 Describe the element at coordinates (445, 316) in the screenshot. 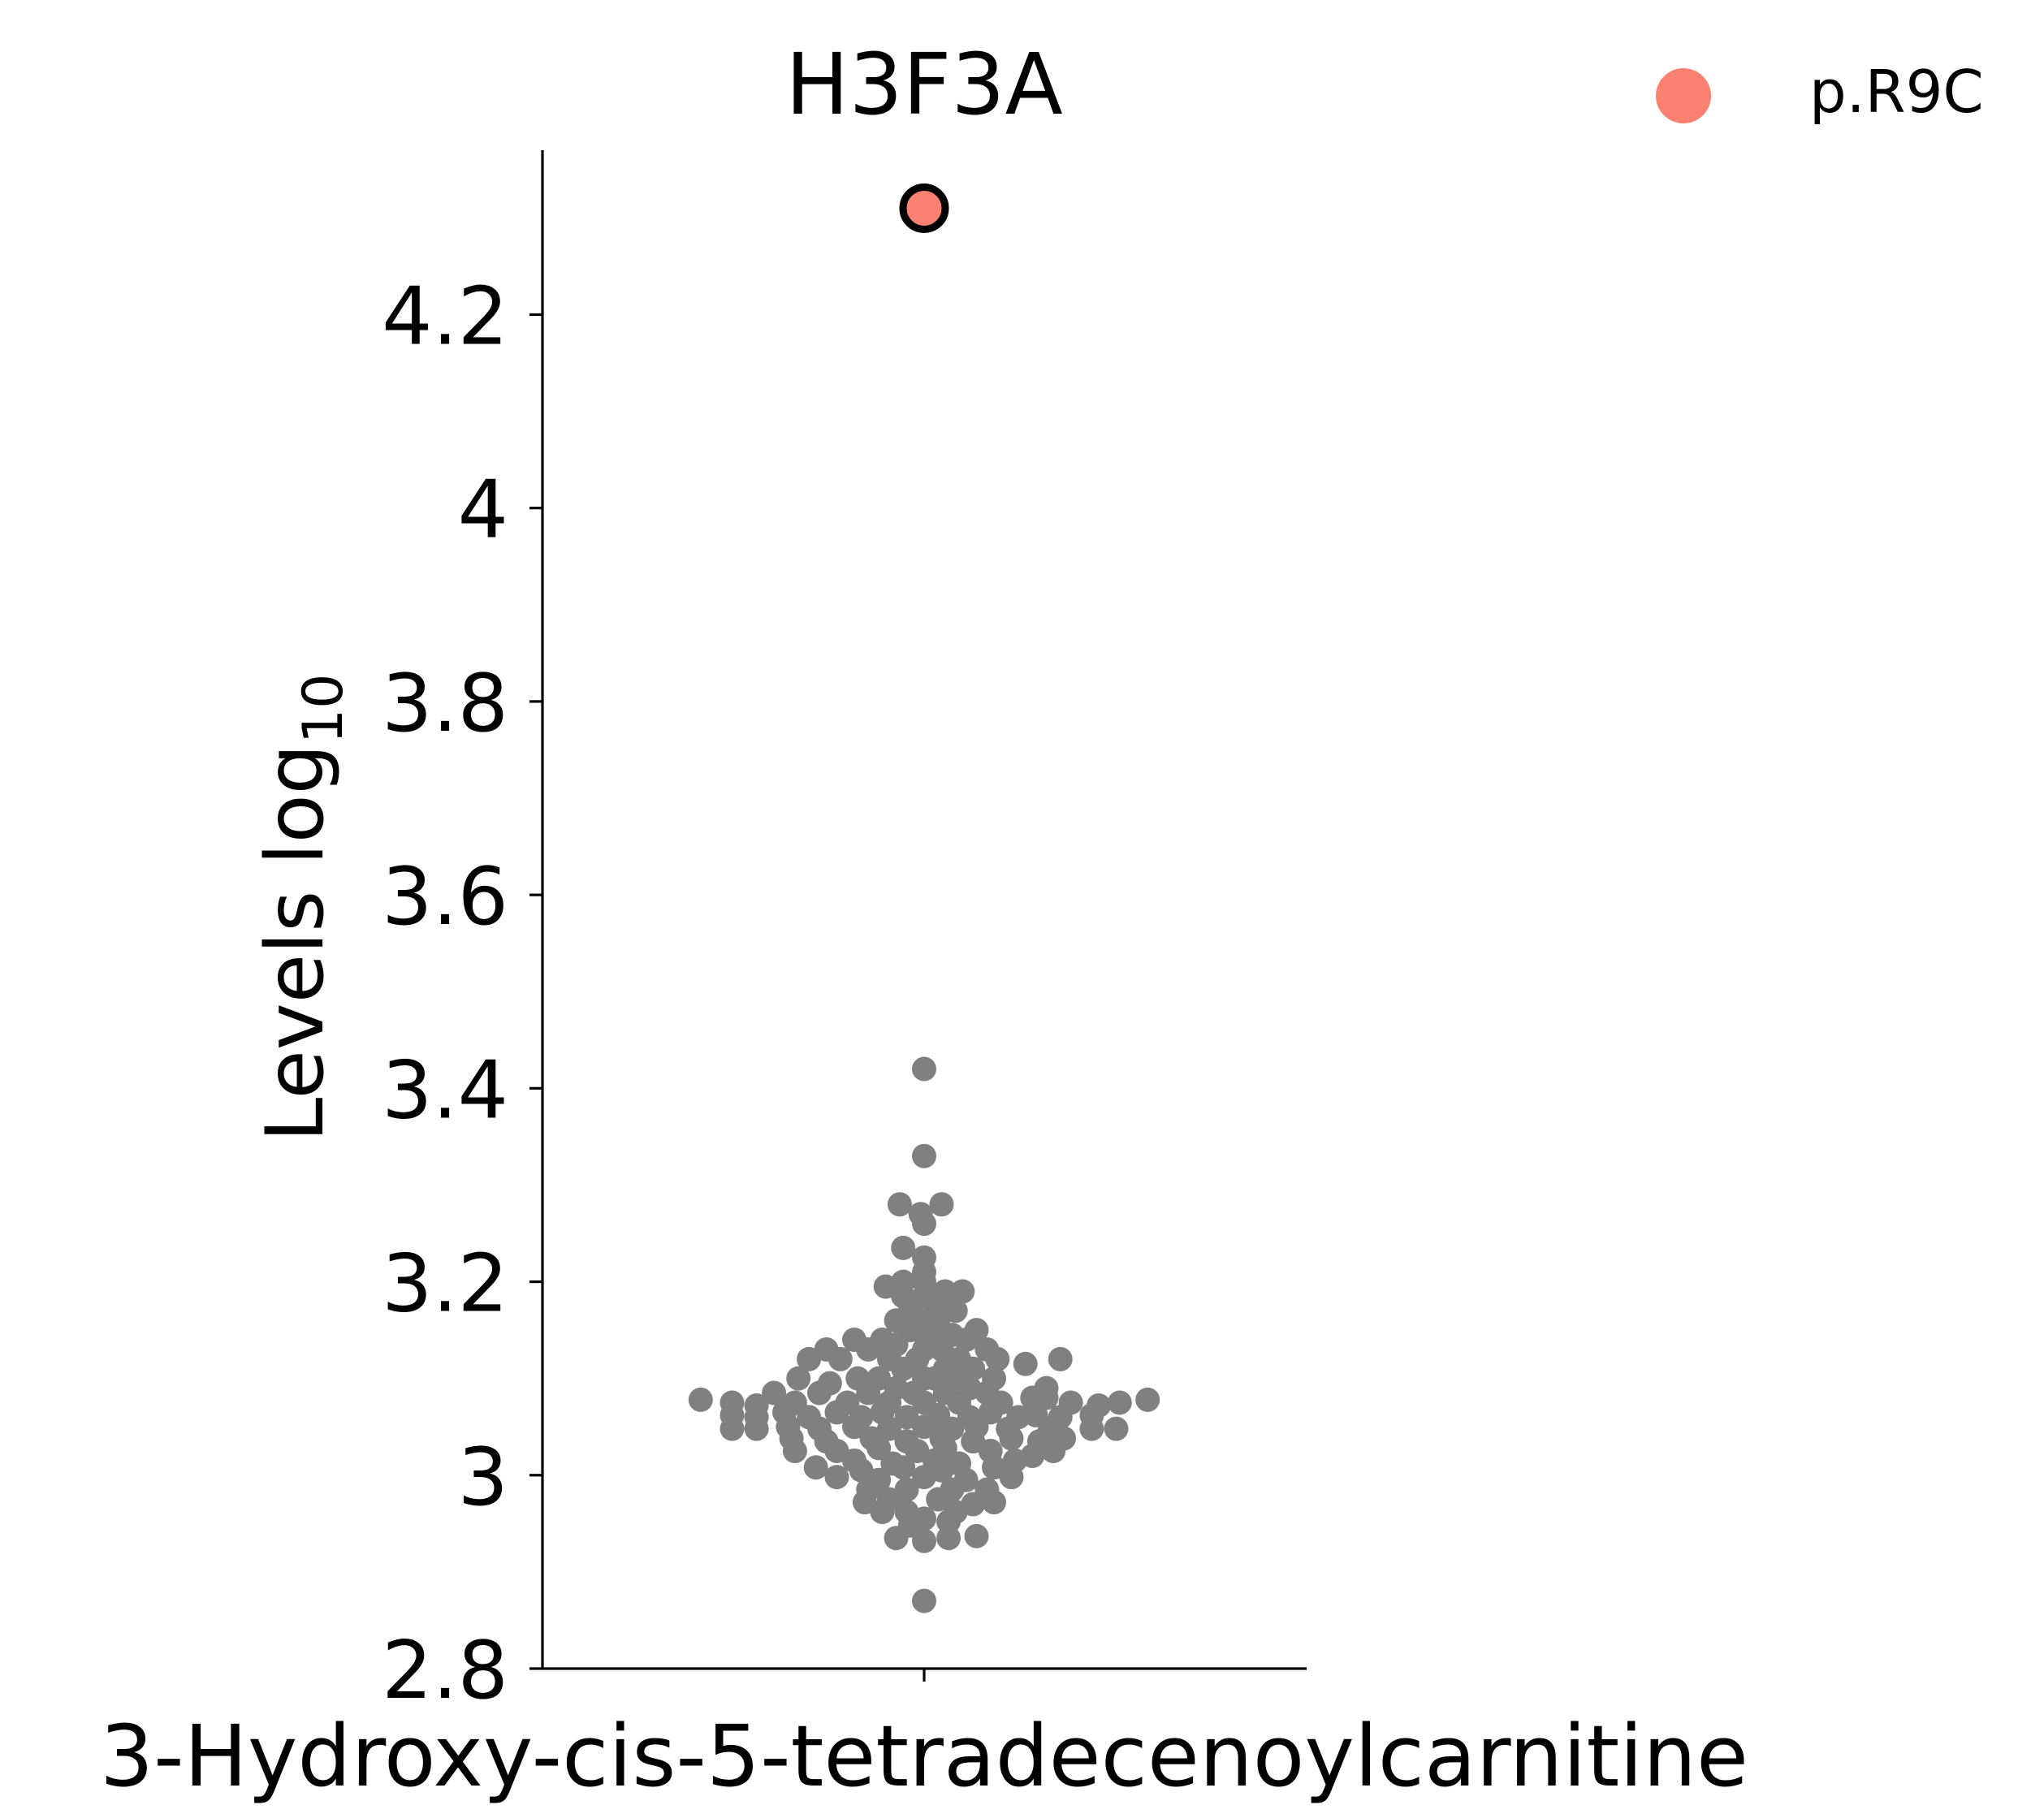

I see `y-tick-label: 4.2` at that location.